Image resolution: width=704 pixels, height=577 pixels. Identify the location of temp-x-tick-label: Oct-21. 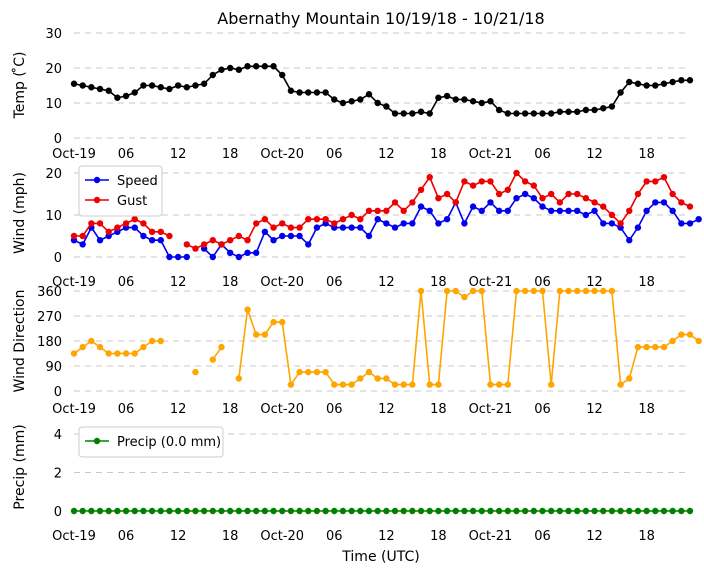
(491, 154).